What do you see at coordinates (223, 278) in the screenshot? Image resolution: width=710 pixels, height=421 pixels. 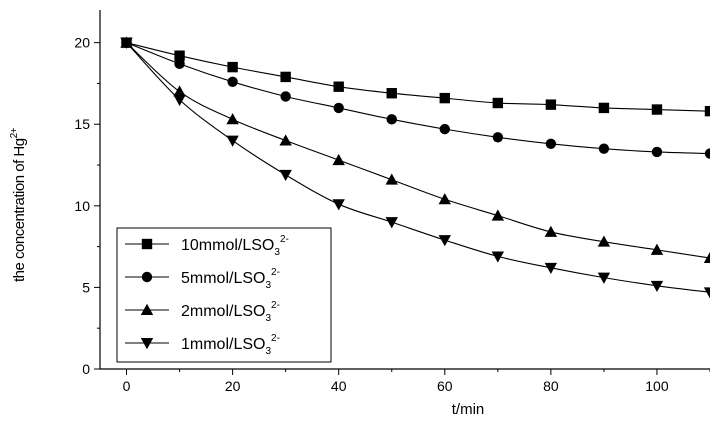 I see `legend-label-base: 5mmol/LSO` at bounding box center [223, 278].